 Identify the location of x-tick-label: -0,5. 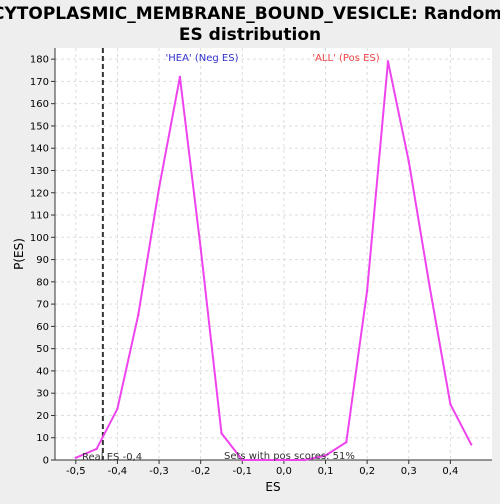
(76, 471).